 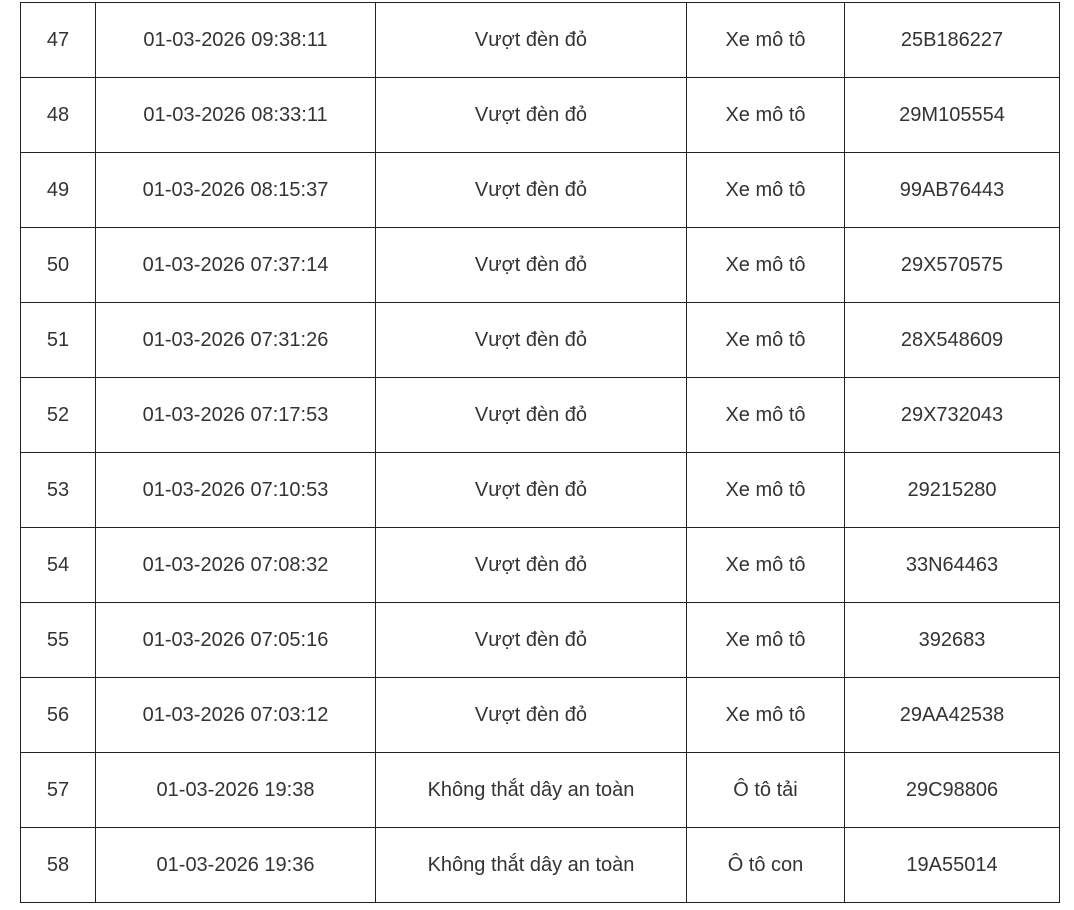 I want to click on license-plate-cell: 25B186227, so click(x=952, y=40).